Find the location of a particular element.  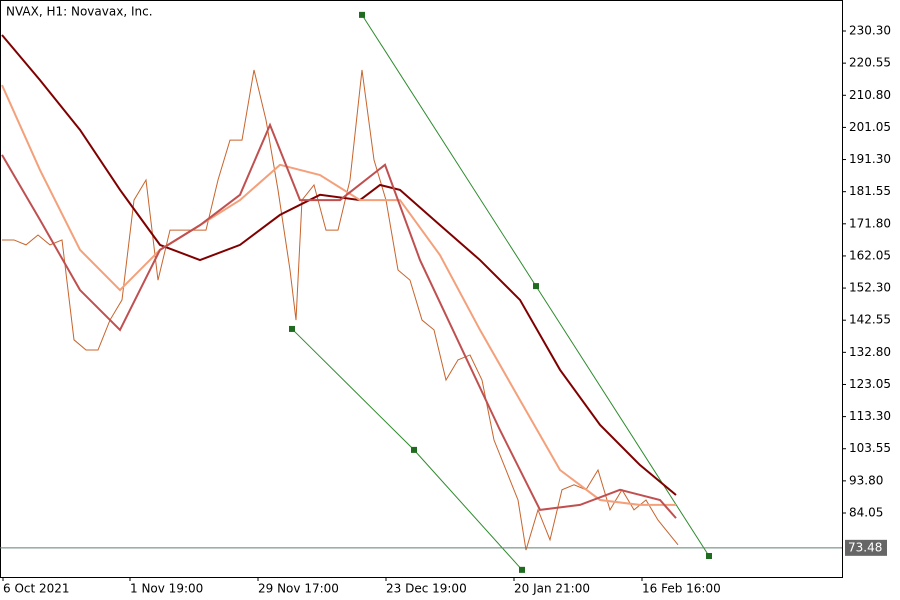

y-tick-label: 201.05 is located at coordinates (870, 127).